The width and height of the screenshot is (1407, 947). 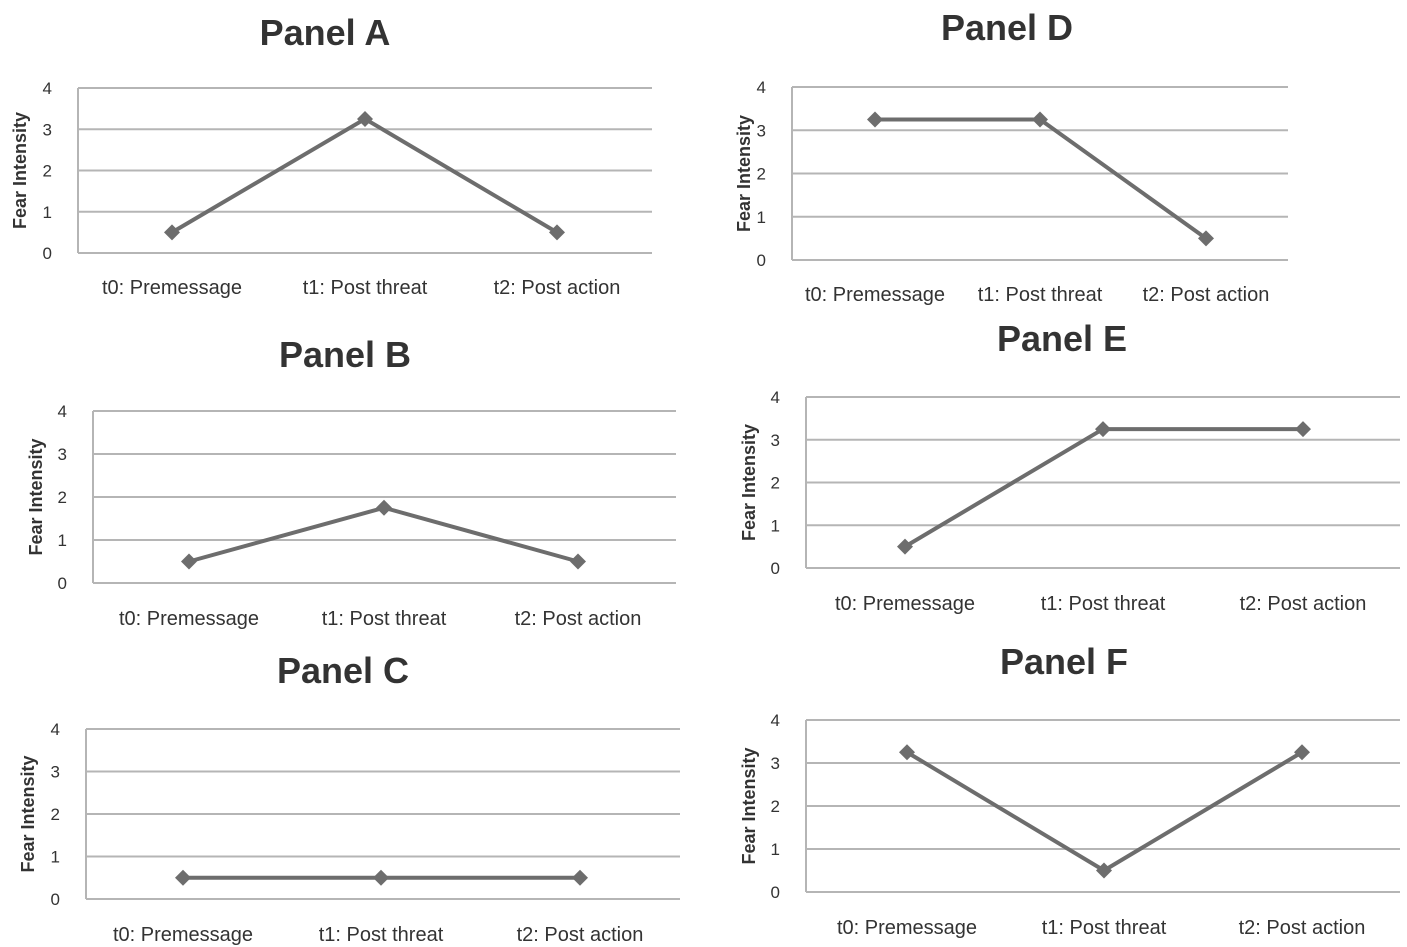 What do you see at coordinates (1007, 27) in the screenshot?
I see `panel-title: Panel D` at bounding box center [1007, 27].